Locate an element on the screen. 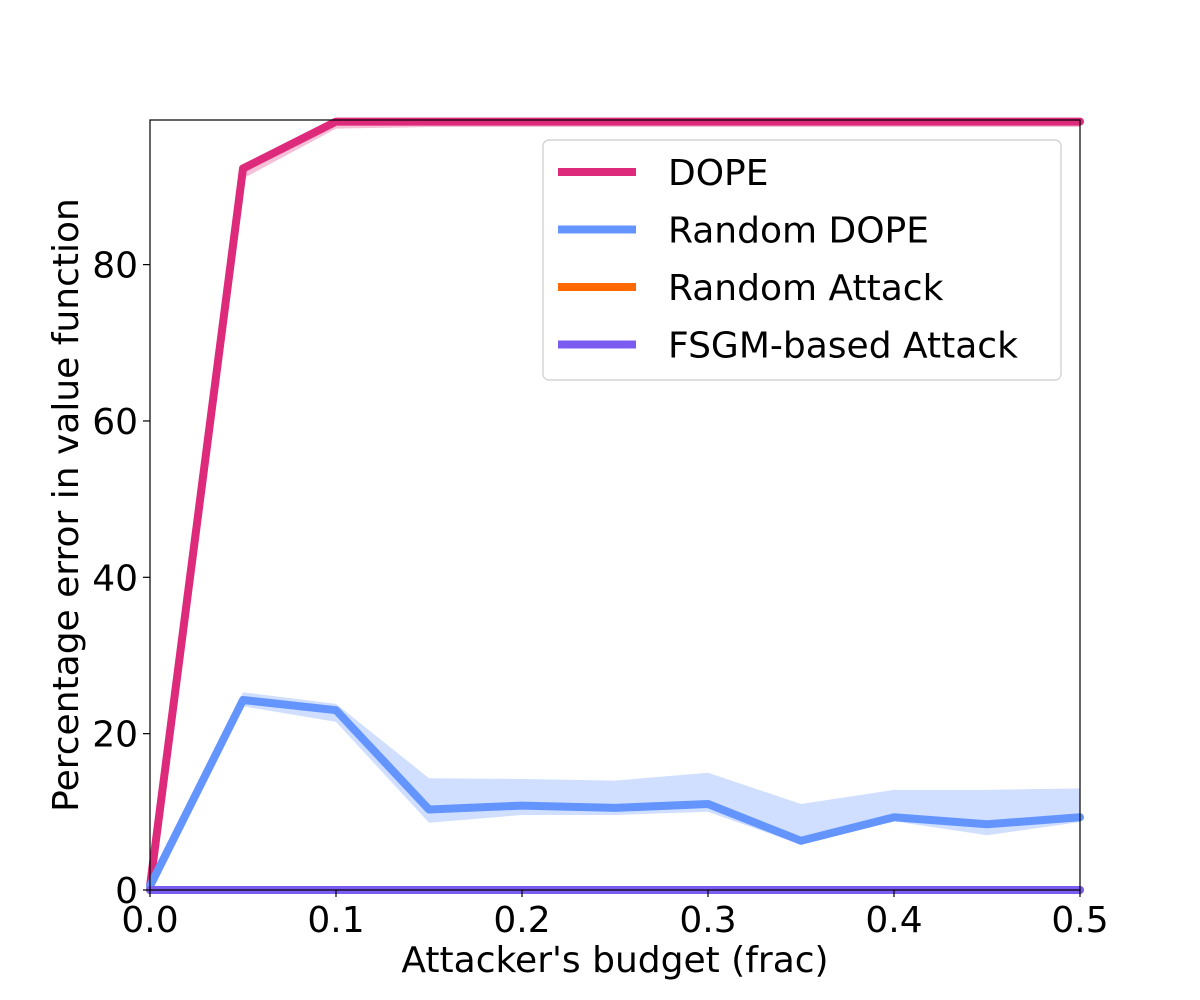 Image resolution: width=1200 pixels, height=1000 pixels. x-tick-label: 0.1 is located at coordinates (335, 920).